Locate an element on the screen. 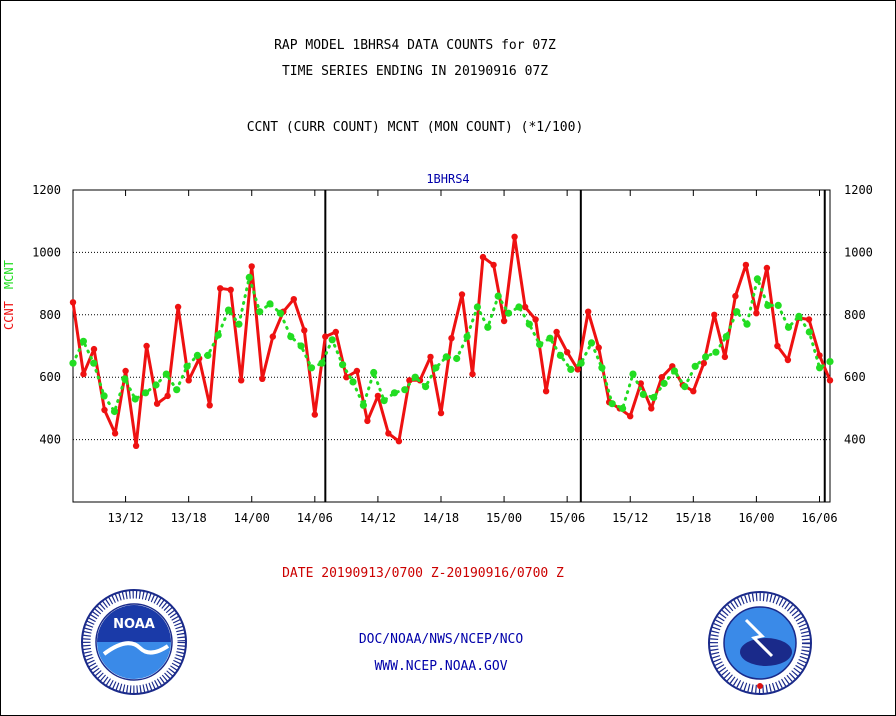 This screenshot has width=896, height=716. y-tick-label-right: 1000 is located at coordinates (858, 252).